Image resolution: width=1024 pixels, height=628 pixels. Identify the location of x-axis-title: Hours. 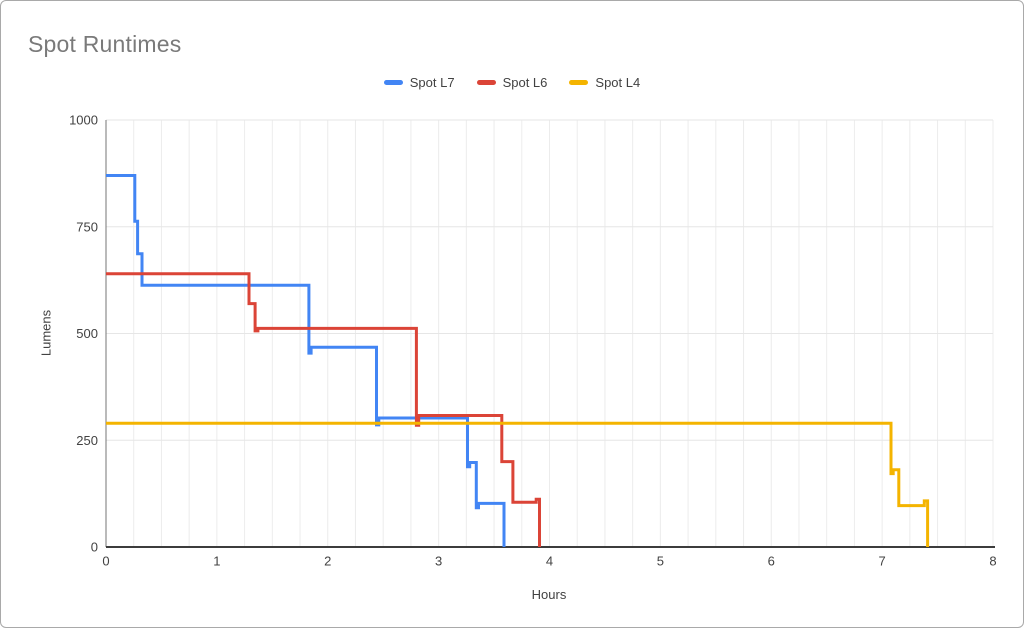
(549, 594).